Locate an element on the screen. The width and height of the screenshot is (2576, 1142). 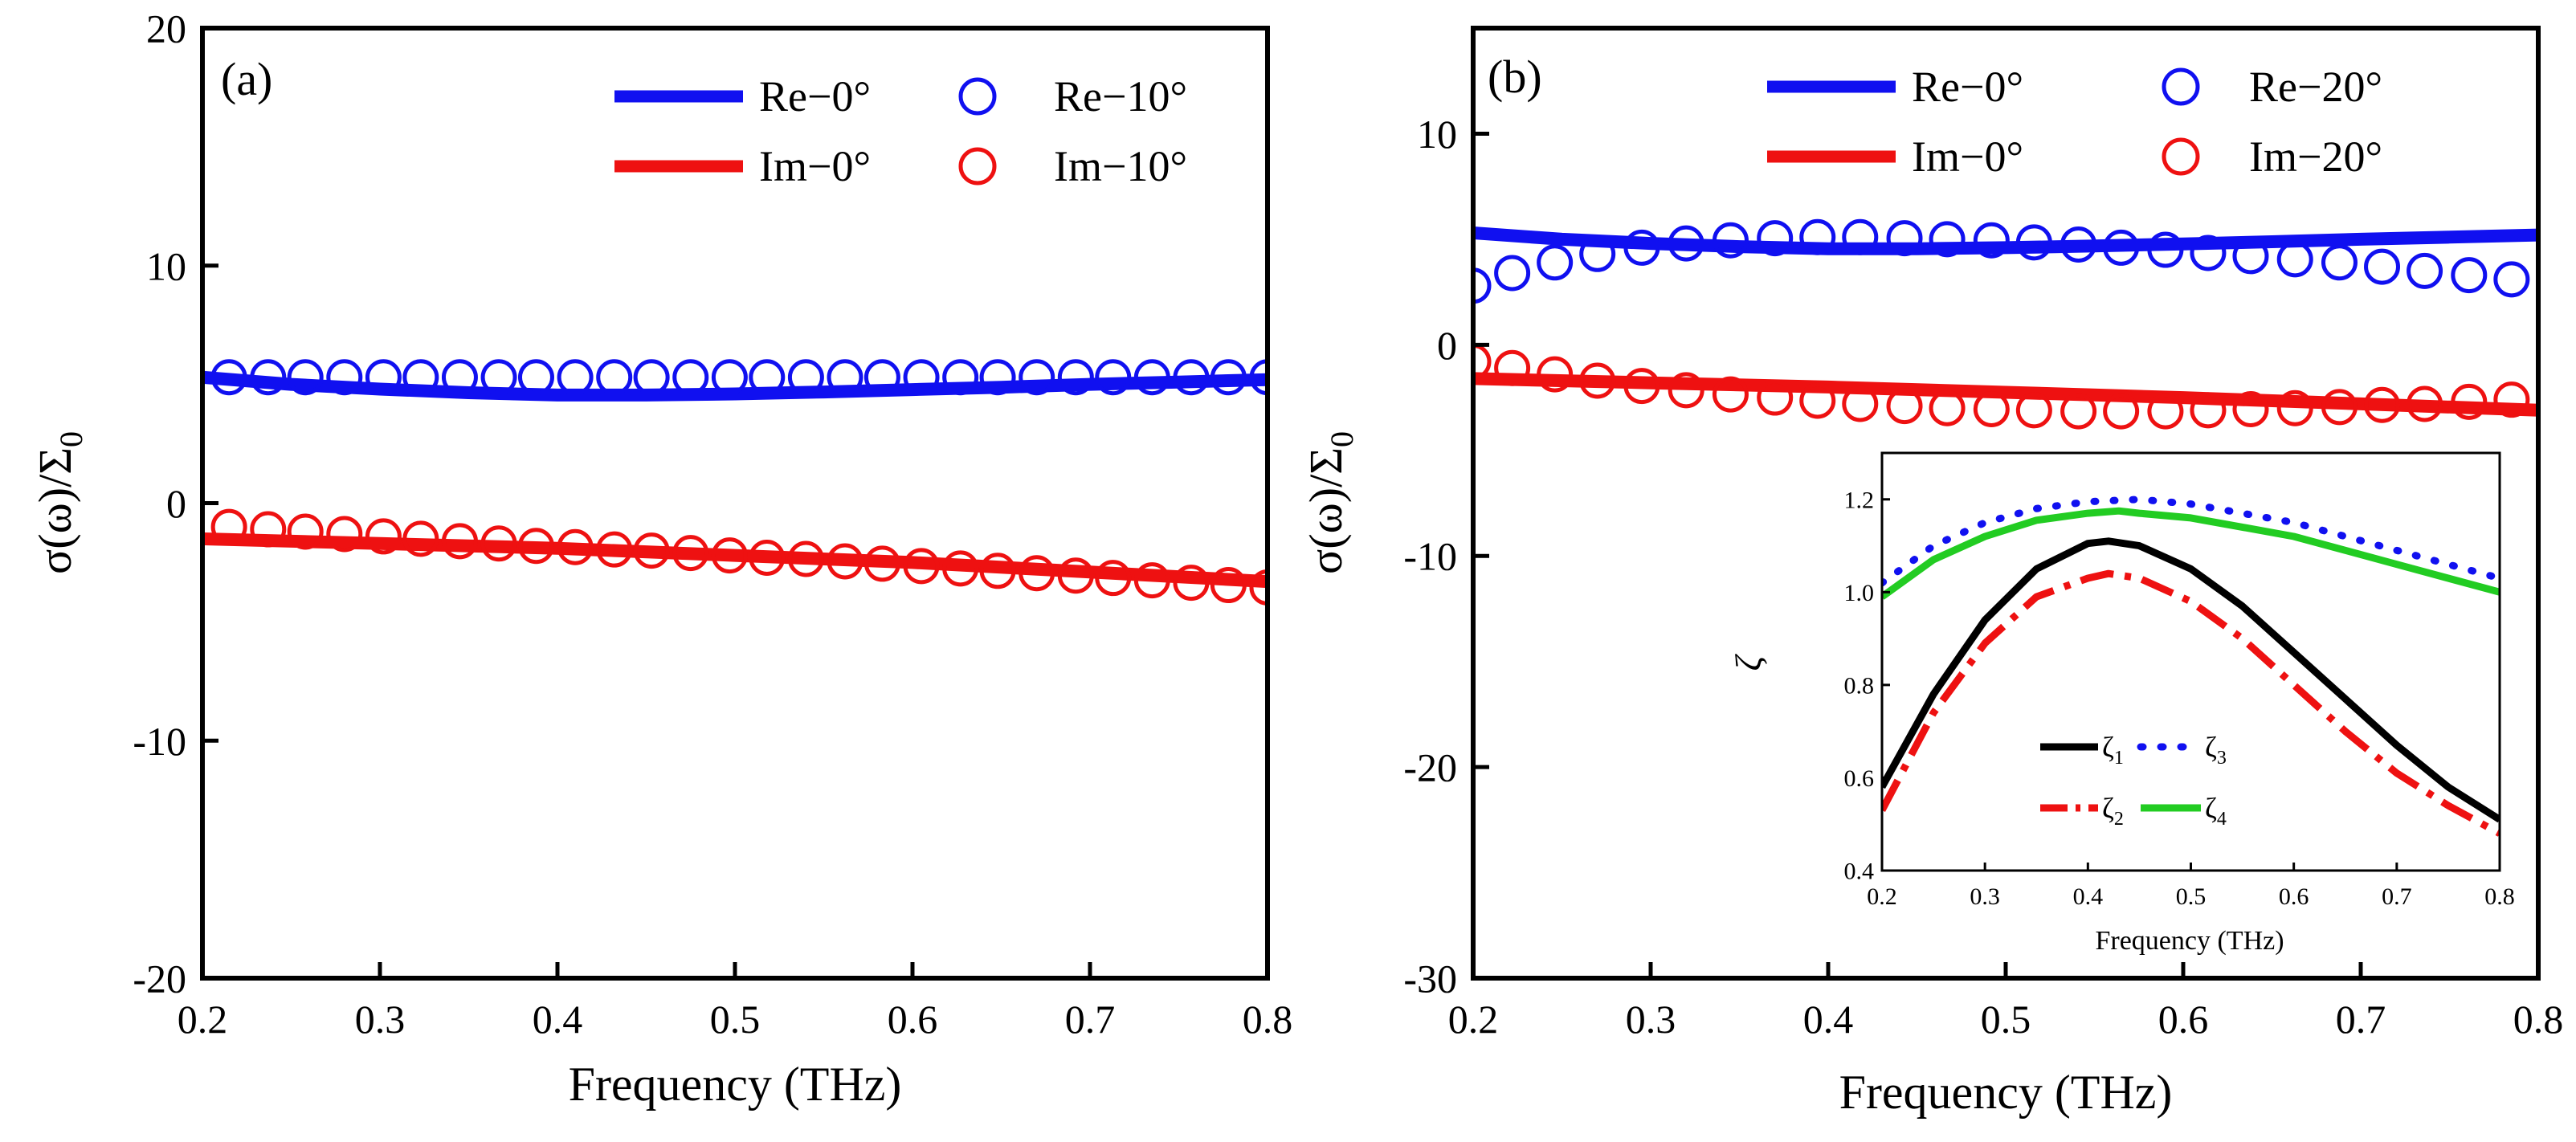
panel-b-legend: Re−0° Im−0° Re−20° Im−20° is located at coordinates (2074, 122).